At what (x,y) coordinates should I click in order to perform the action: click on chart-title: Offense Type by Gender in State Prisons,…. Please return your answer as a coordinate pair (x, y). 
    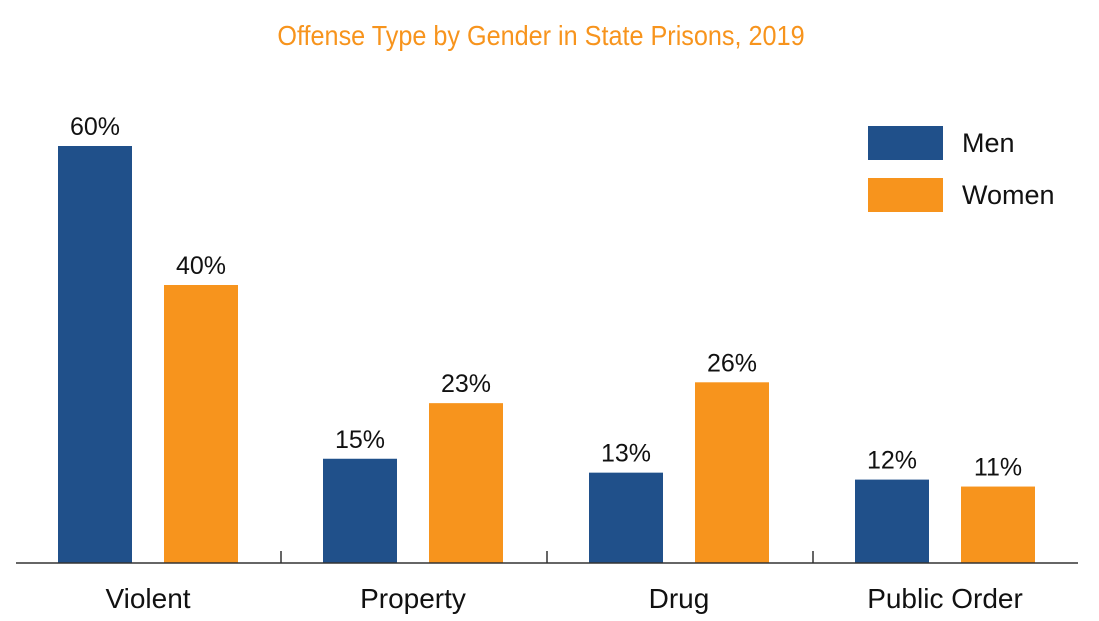
    Looking at the image, I should click on (541, 35).